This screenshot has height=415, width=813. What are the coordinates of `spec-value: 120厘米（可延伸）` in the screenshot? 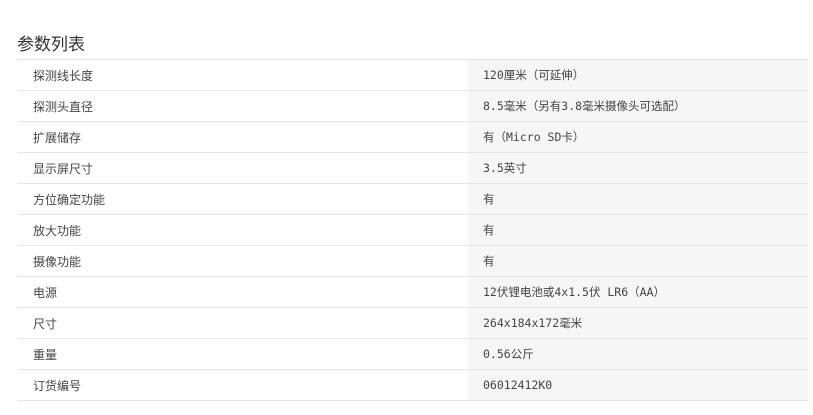 It's located at (638, 75).